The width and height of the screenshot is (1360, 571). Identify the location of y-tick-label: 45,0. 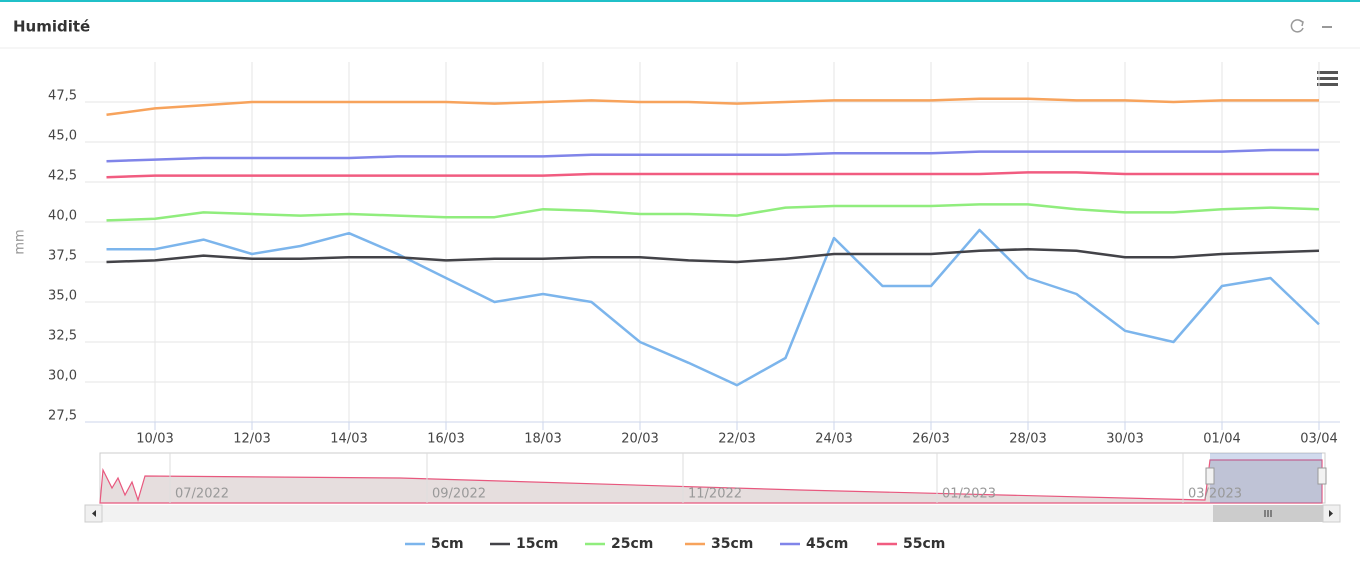
(62, 136).